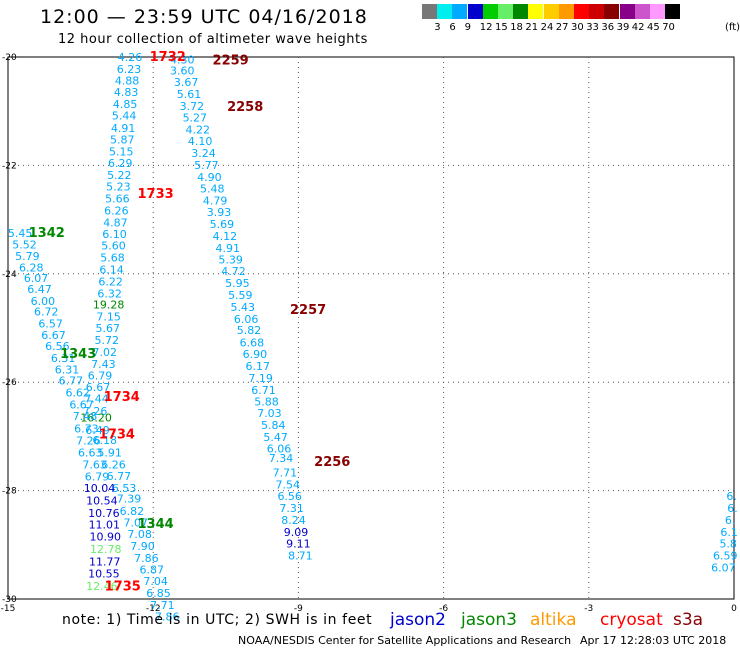 The width and height of the screenshot is (740, 650). Describe the element at coordinates (588, 609) in the screenshot. I see `x-tick-label: -3` at that location.